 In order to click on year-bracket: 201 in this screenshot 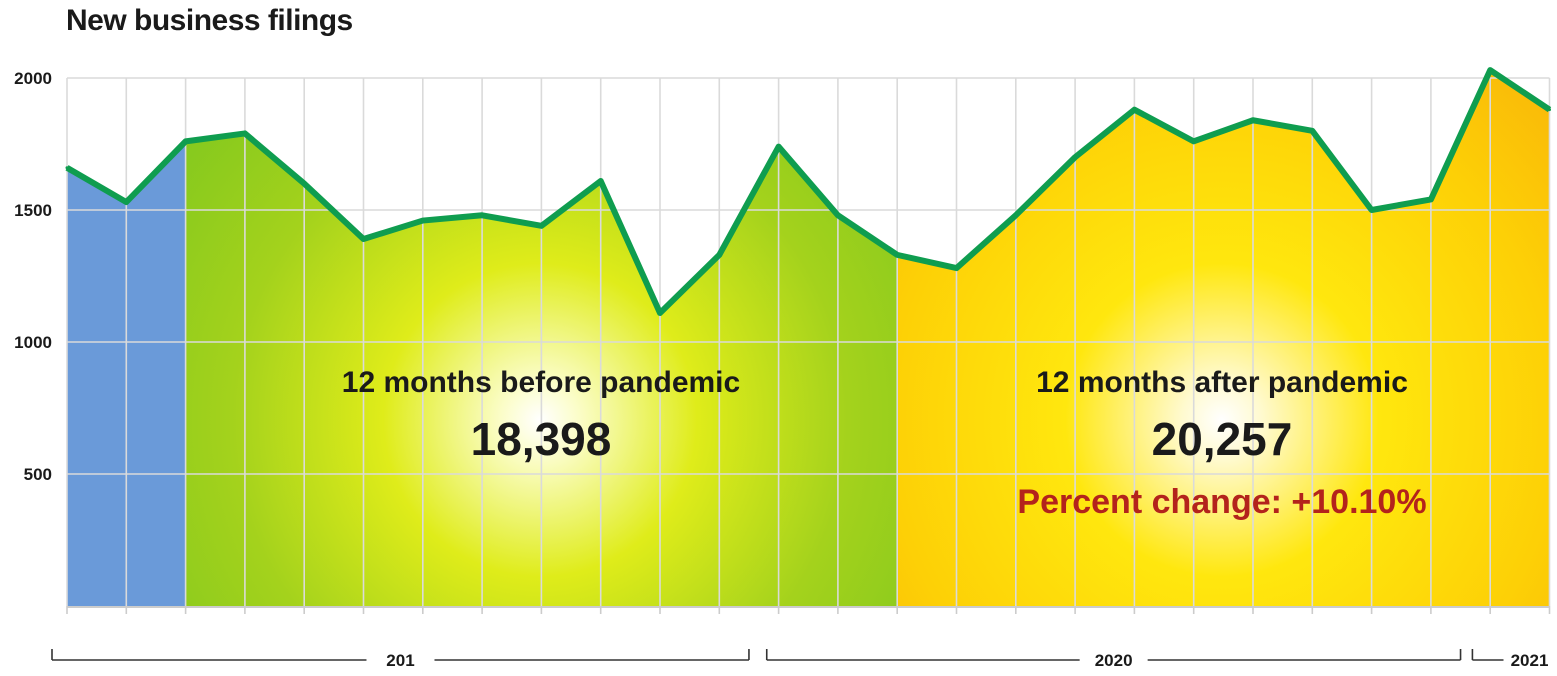, I will do `click(400, 659)`.